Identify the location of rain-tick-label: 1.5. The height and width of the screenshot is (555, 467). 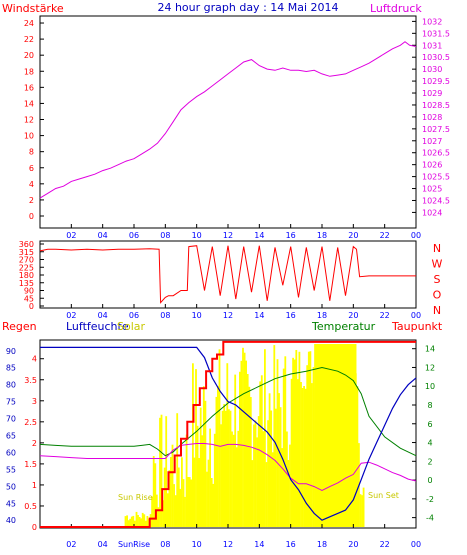
(30, 464).